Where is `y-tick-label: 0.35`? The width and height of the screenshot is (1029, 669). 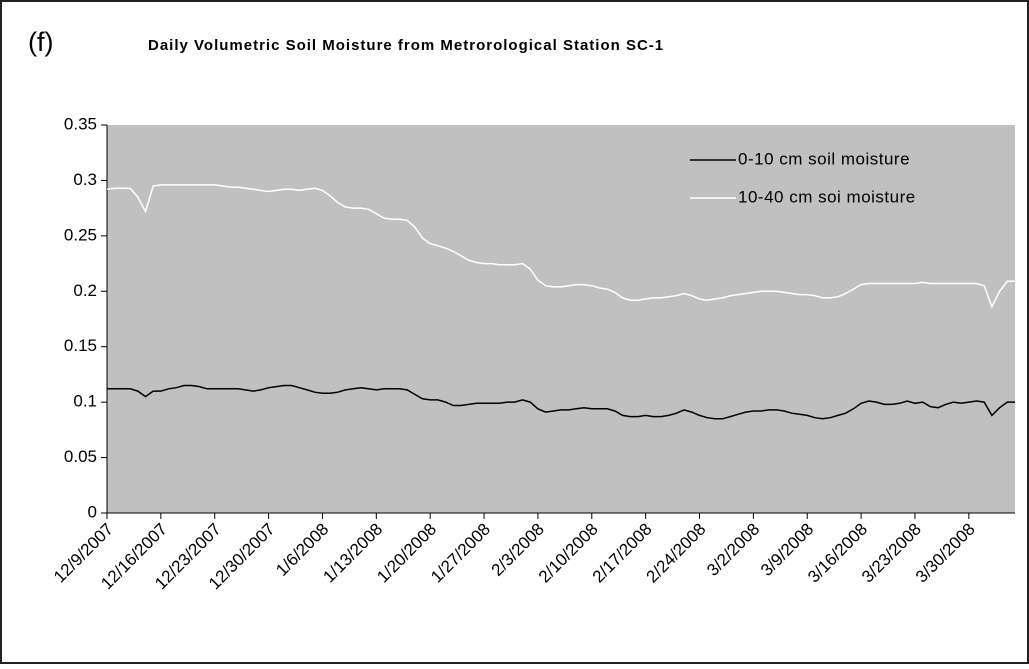
y-tick-label: 0.35 is located at coordinates (80, 123).